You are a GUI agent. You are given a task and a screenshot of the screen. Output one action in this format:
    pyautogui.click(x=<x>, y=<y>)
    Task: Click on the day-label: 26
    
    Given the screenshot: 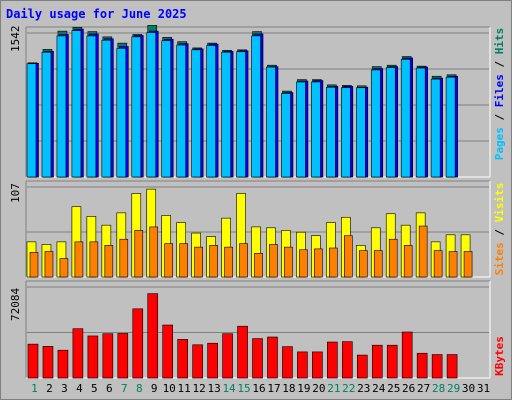 What is the action you would take?
    pyautogui.click(x=408, y=388)
    